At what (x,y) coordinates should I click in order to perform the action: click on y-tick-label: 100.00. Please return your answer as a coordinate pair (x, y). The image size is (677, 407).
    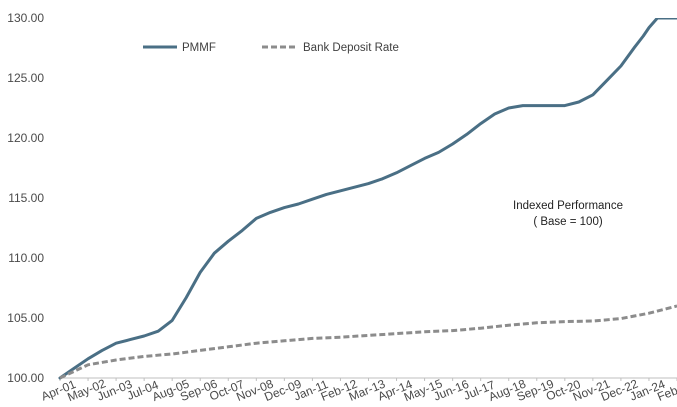
    Looking at the image, I should click on (25, 378).